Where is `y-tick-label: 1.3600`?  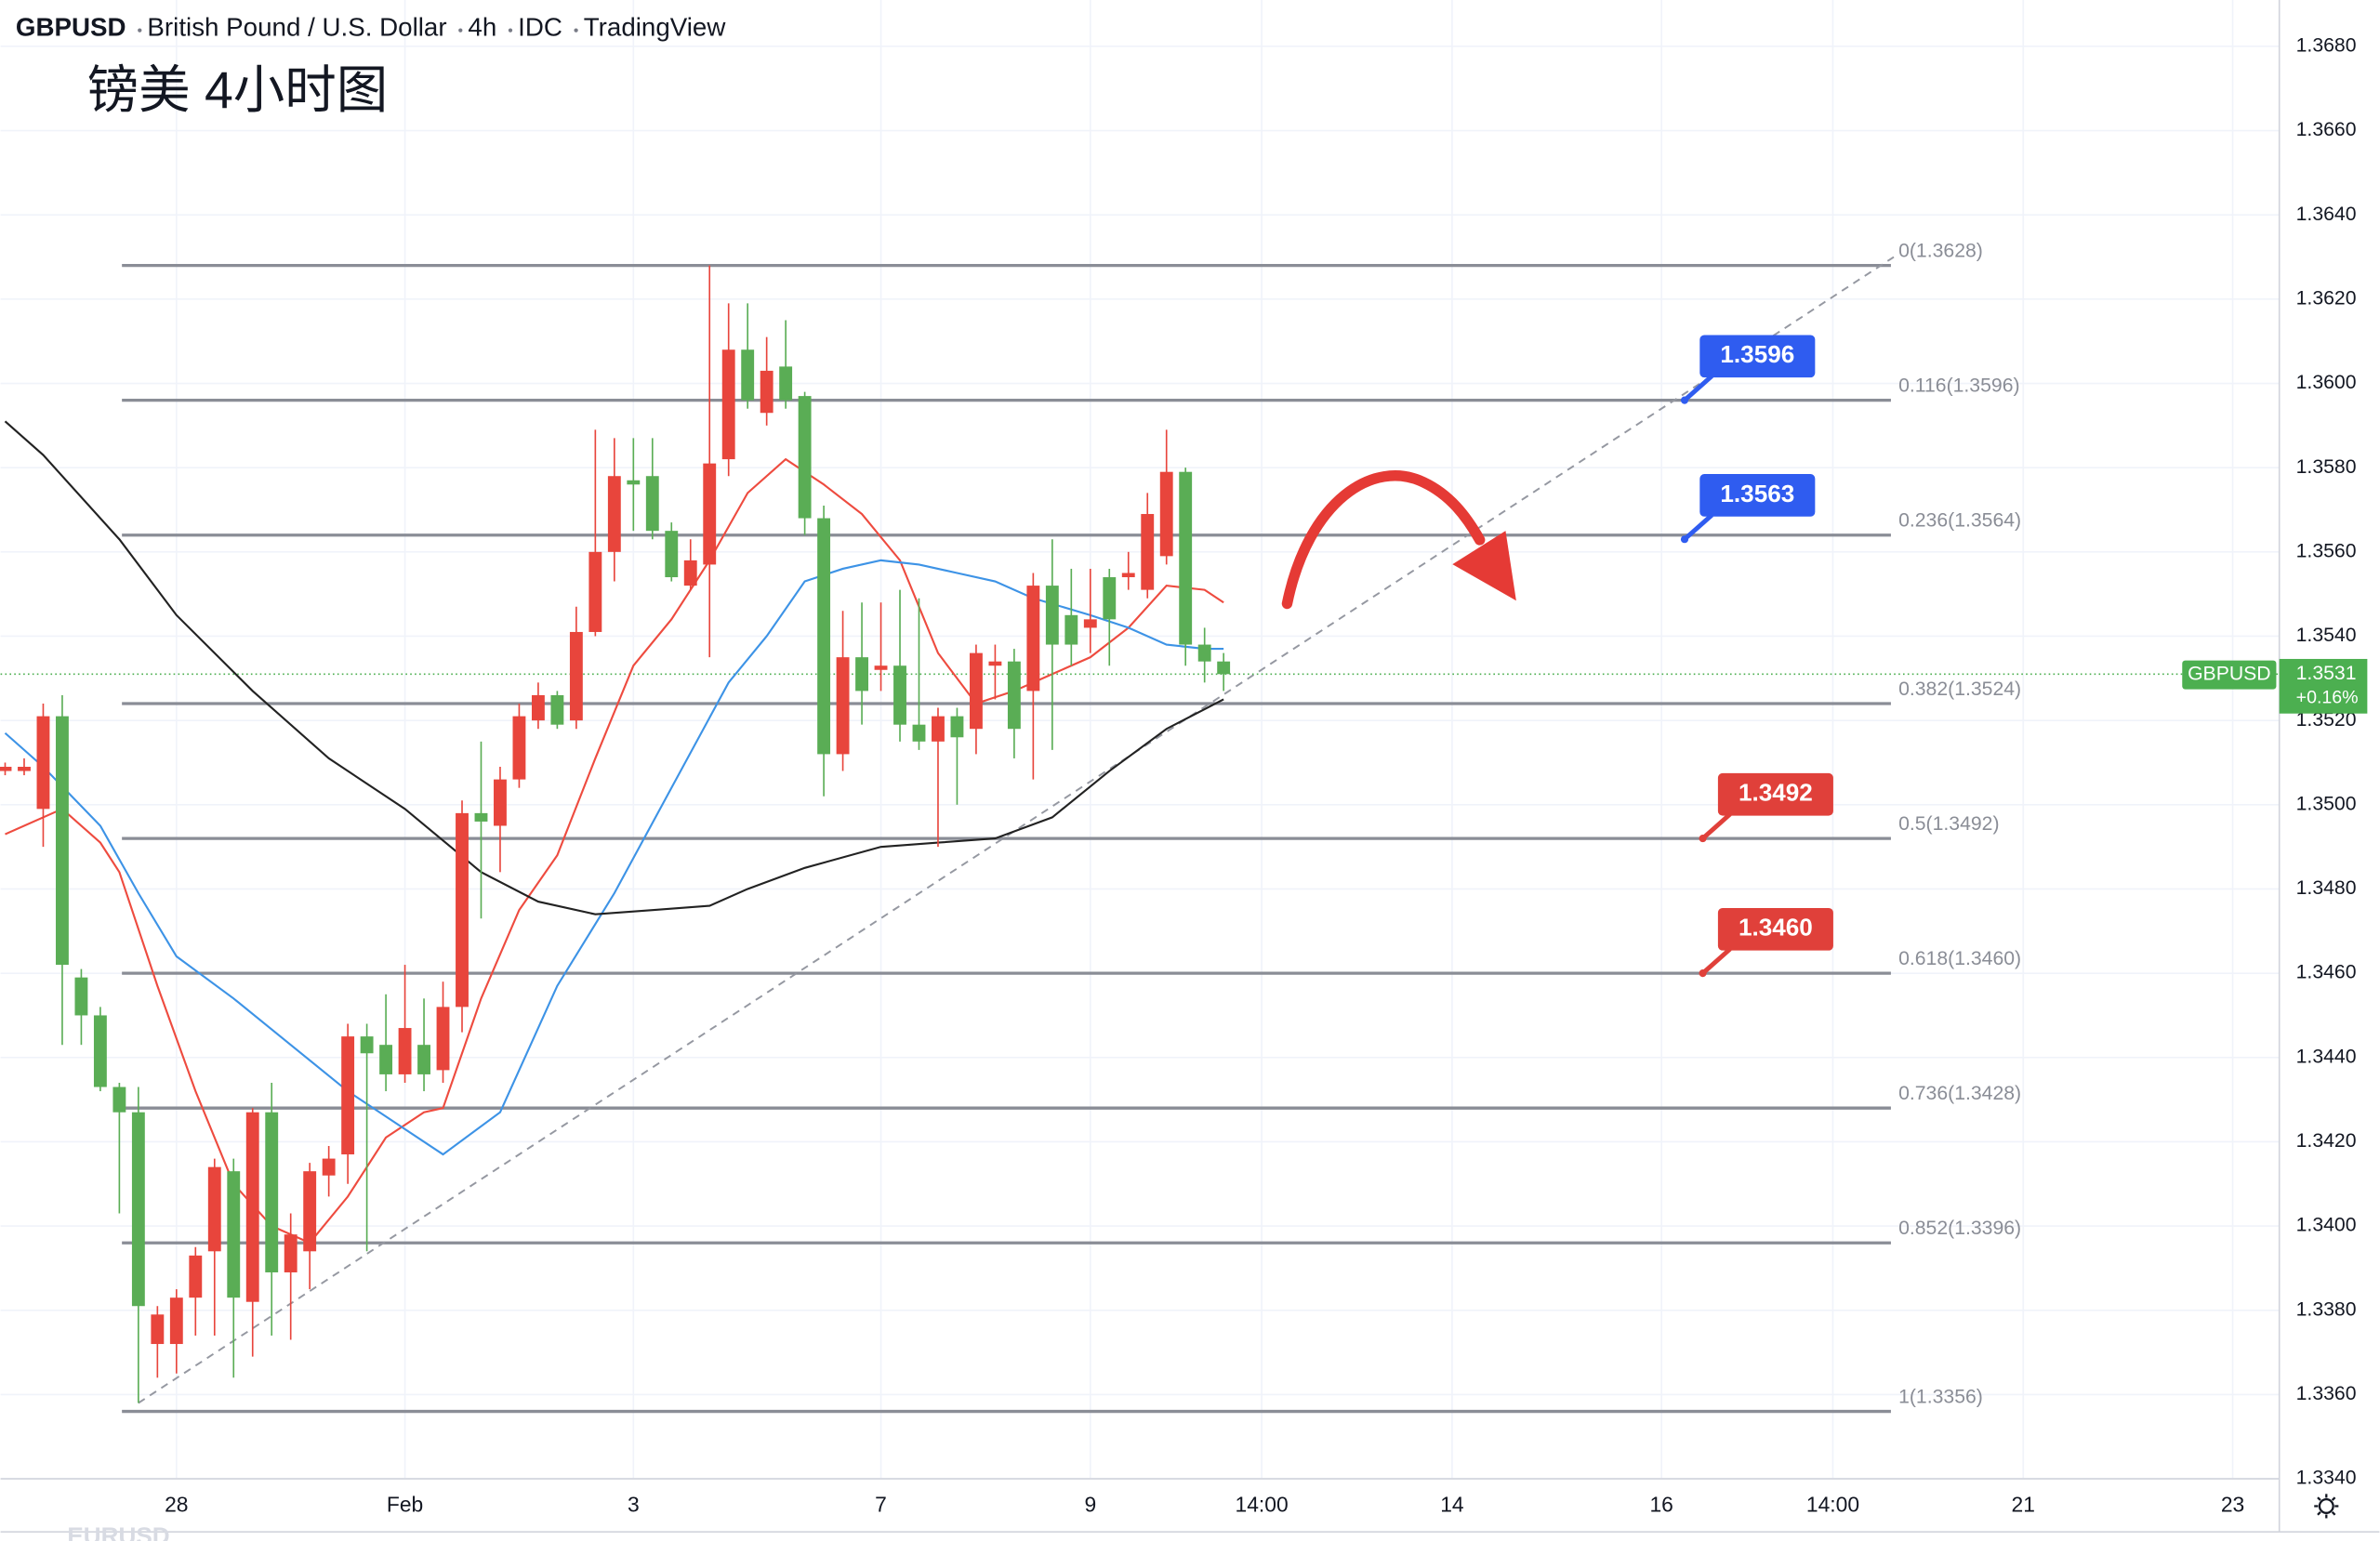 y-tick-label: 1.3600 is located at coordinates (2326, 382).